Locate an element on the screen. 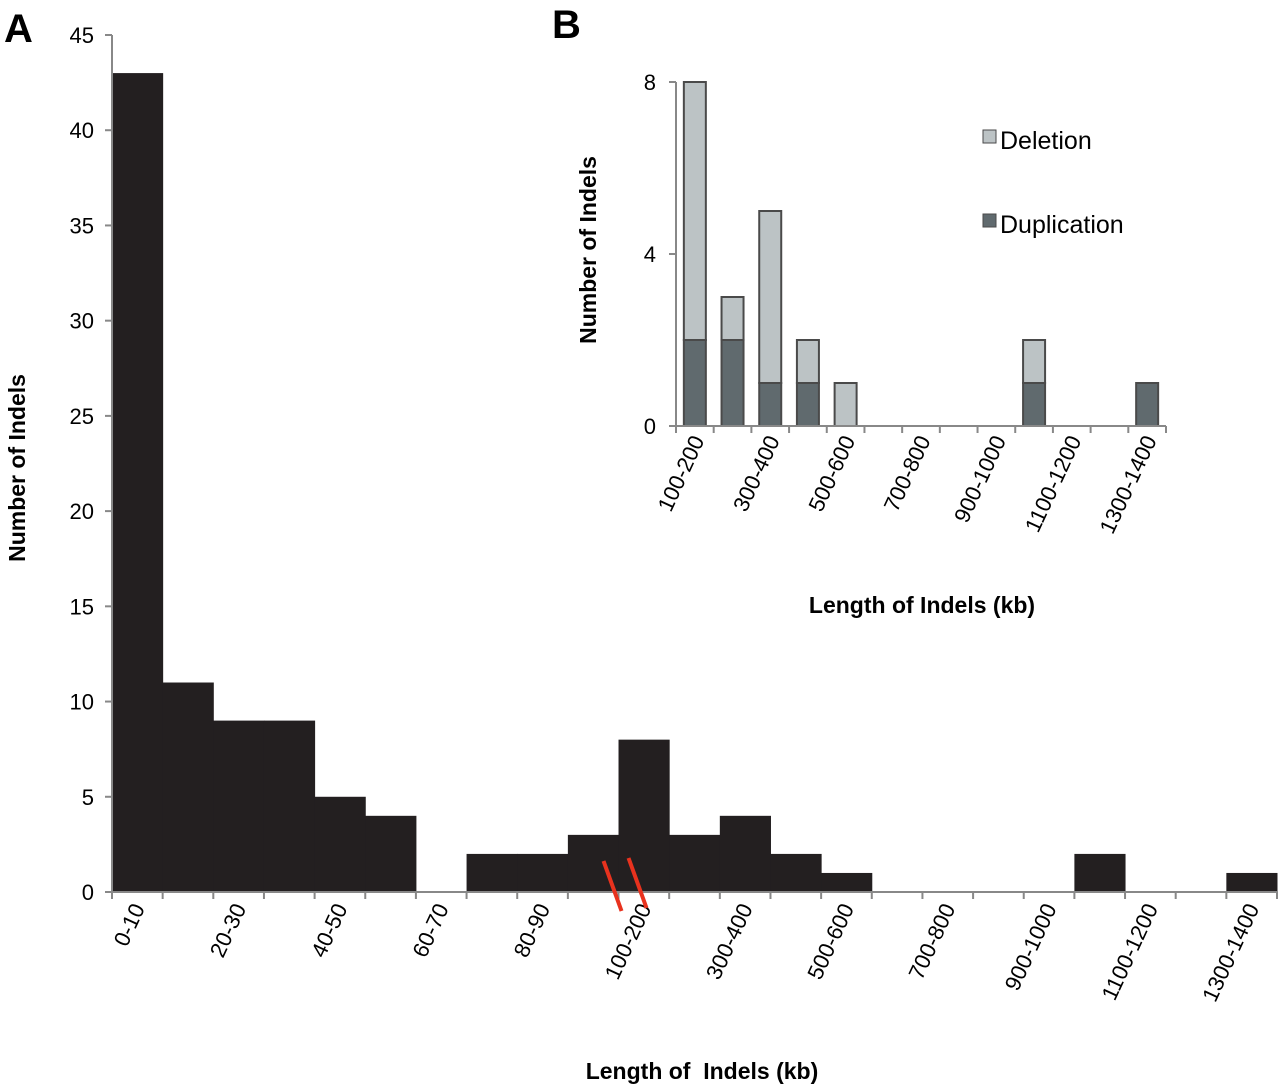 The image size is (1280, 1088). legend-label-duplication: Duplication is located at coordinates (1062, 225).